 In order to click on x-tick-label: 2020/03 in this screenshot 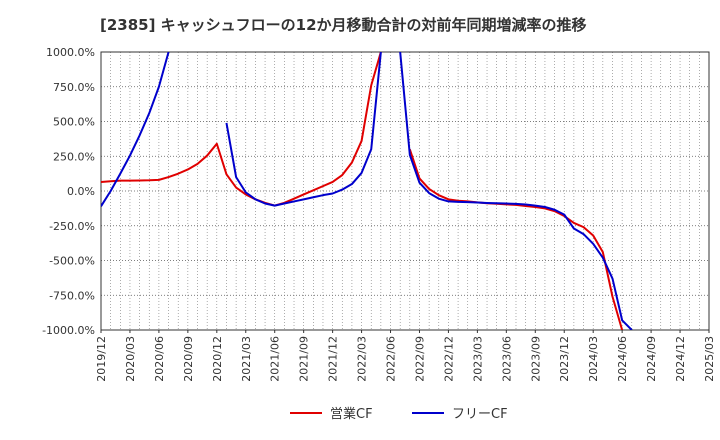, I will do `click(130, 359)`.